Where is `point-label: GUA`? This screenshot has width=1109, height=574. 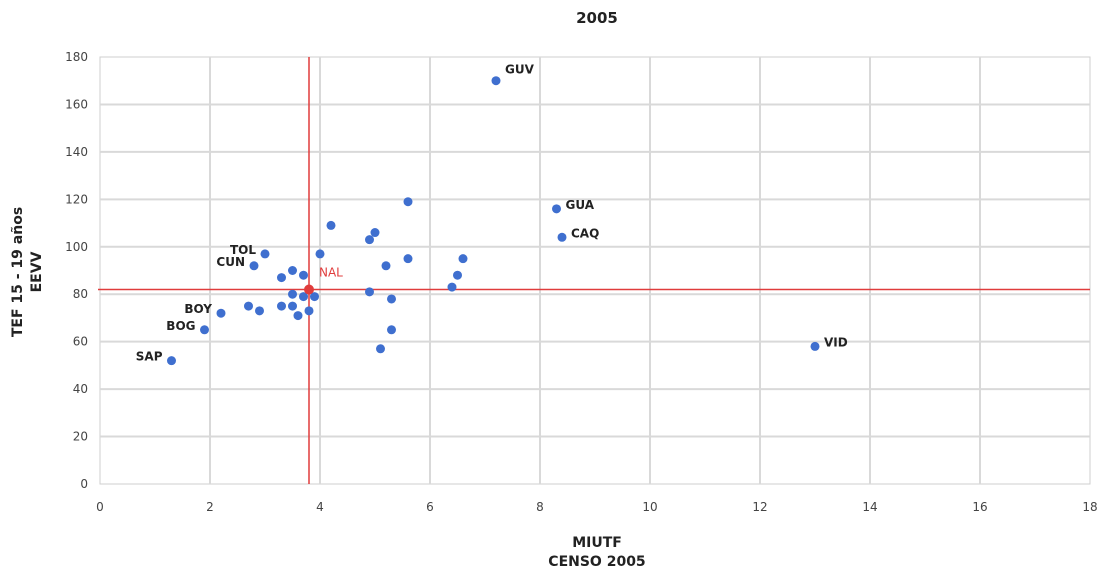 point-label: GUA is located at coordinates (580, 205).